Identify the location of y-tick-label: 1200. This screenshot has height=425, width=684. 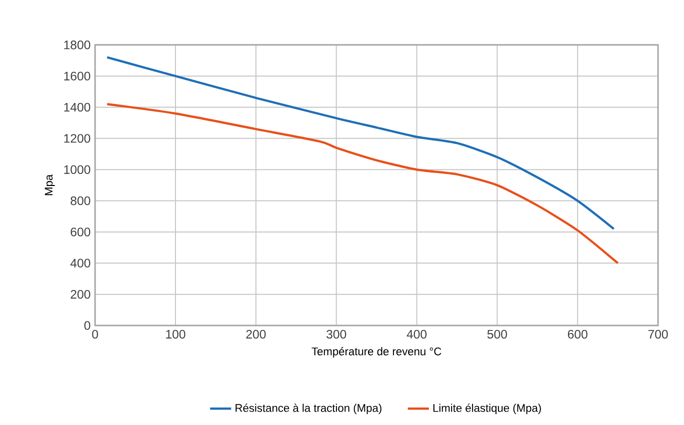
(77, 138).